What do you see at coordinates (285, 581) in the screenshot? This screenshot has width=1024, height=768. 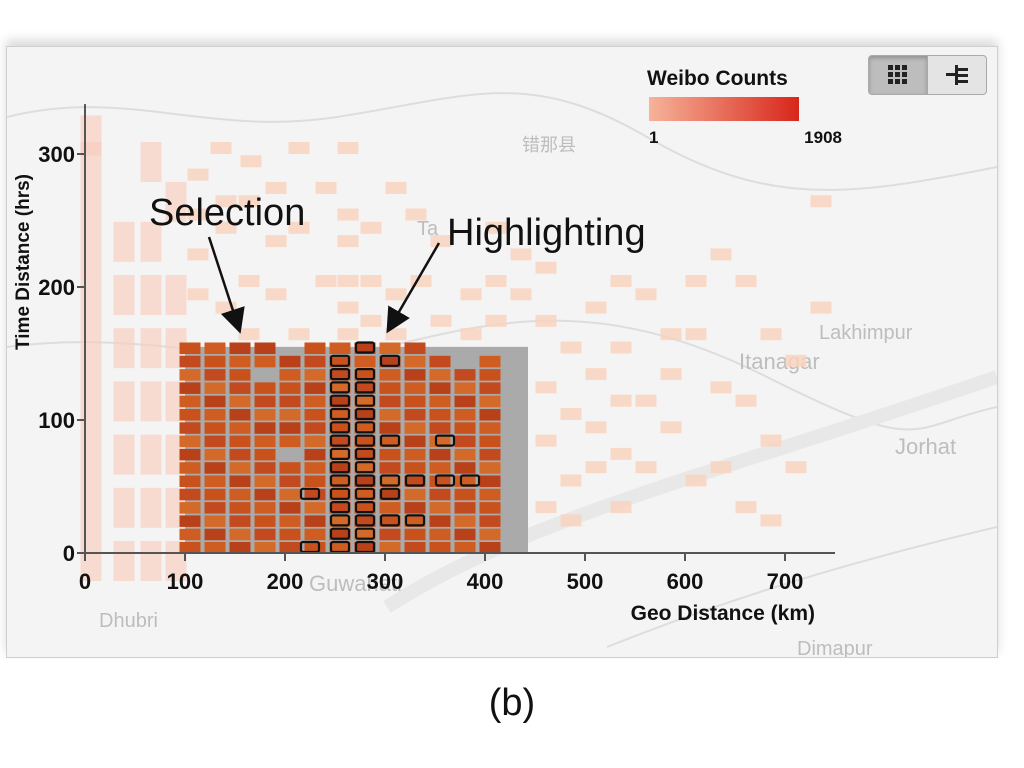 I see `x-tick-label: 200` at bounding box center [285, 581].